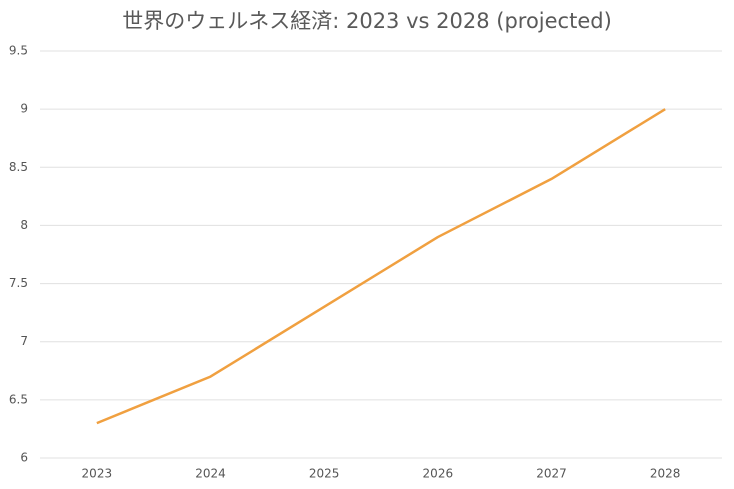 This screenshot has height=489, width=734. Describe the element at coordinates (24, 341) in the screenshot. I see `y-tick-label: 7` at that location.